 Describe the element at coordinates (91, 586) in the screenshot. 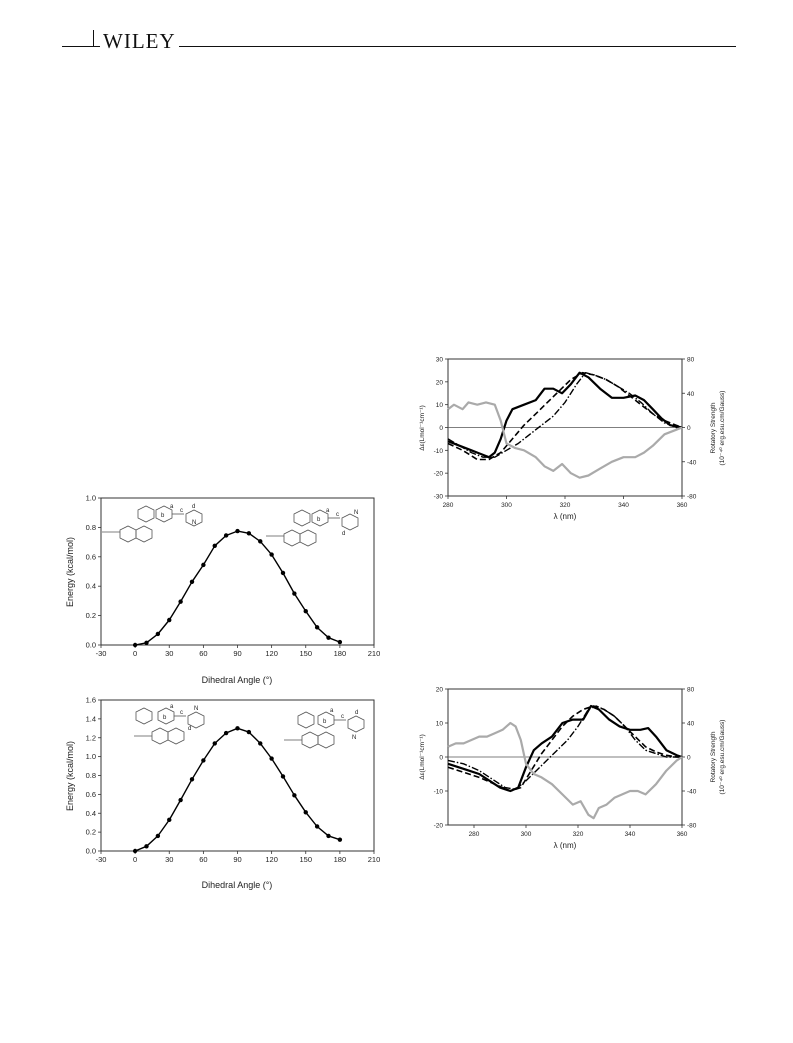

I see `y-tick-label: 0.4` at that location.